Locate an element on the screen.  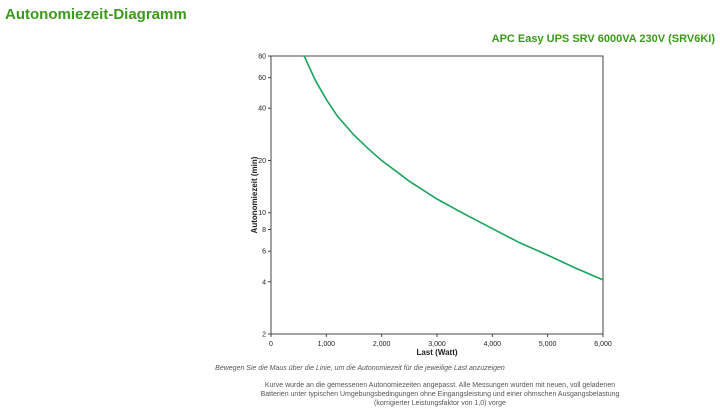
y-tick-label: 80 is located at coordinates (262, 57).